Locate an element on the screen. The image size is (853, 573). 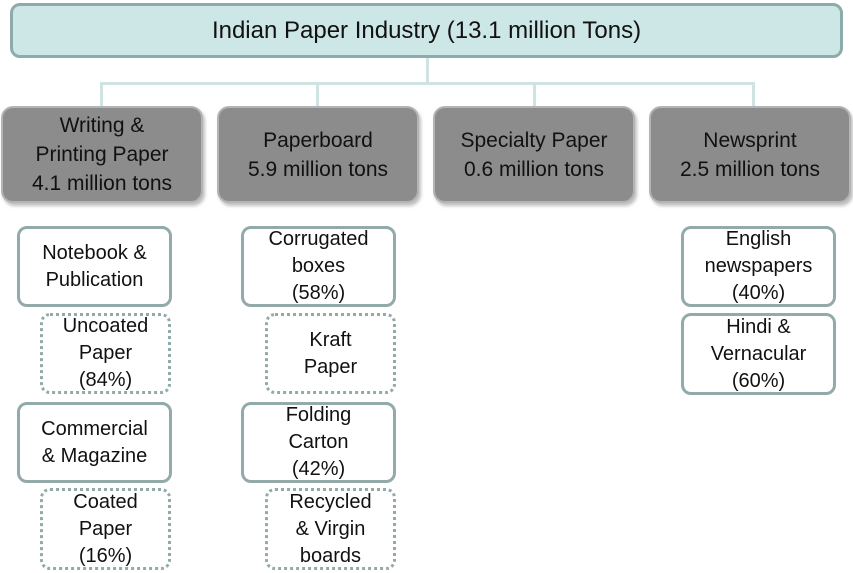
category-name: Newsprint is located at coordinates (750, 140).